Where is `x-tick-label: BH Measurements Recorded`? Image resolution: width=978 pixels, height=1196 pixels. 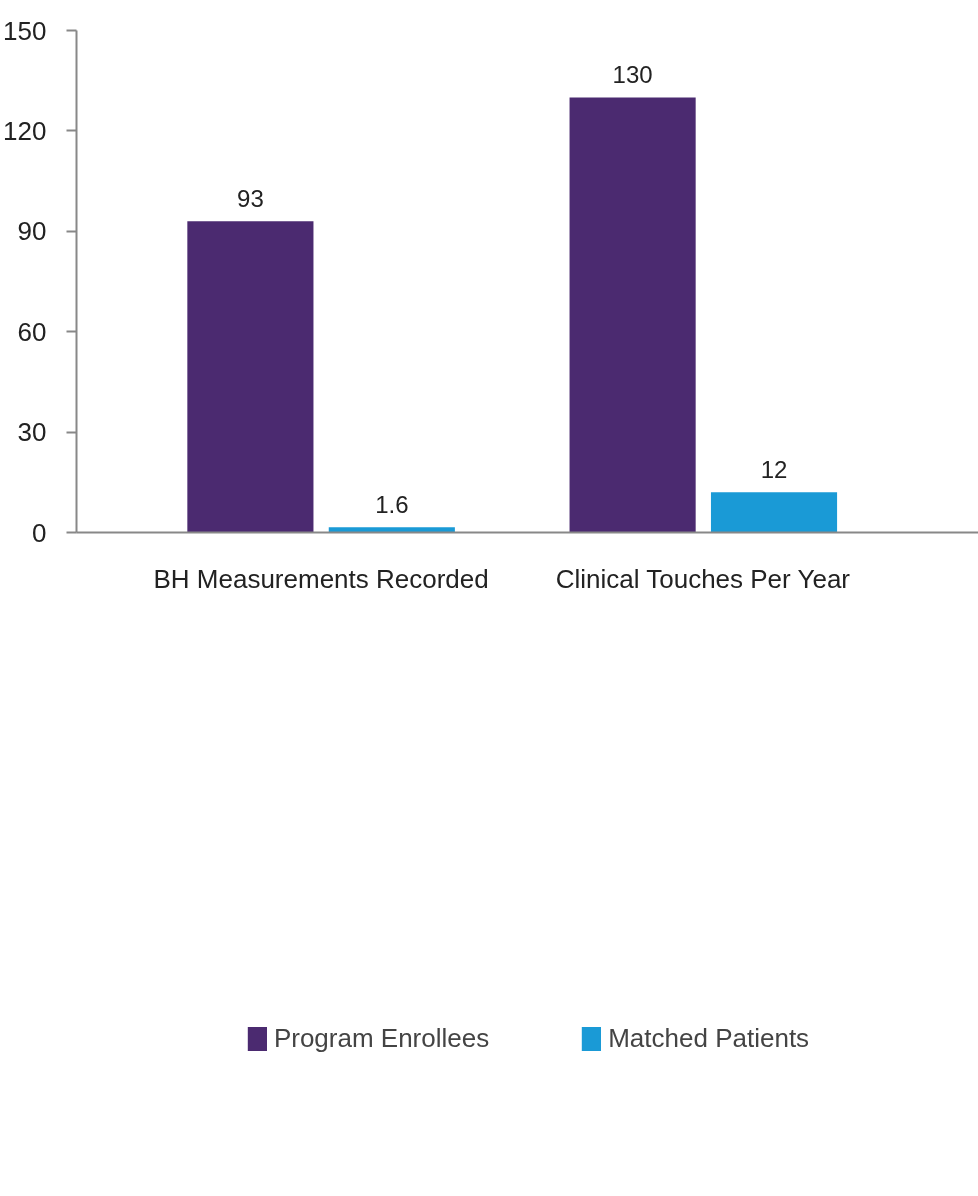 x-tick-label: BH Measurements Recorded is located at coordinates (321, 578).